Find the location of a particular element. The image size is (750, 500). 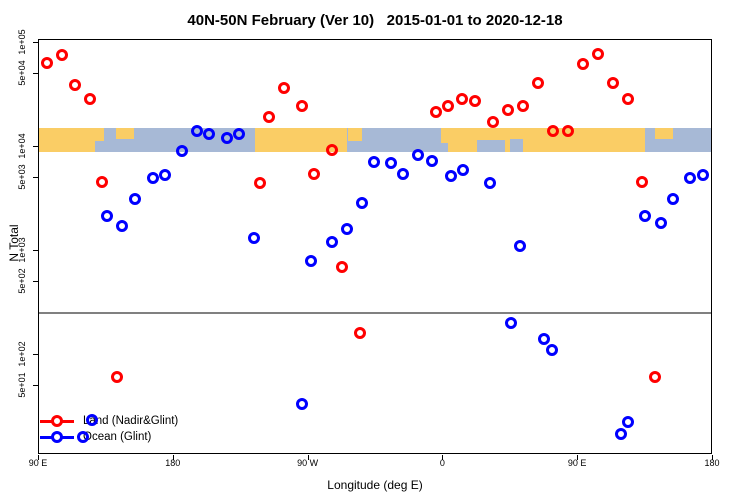

x-tick-label: 0 is located at coordinates (442, 463).